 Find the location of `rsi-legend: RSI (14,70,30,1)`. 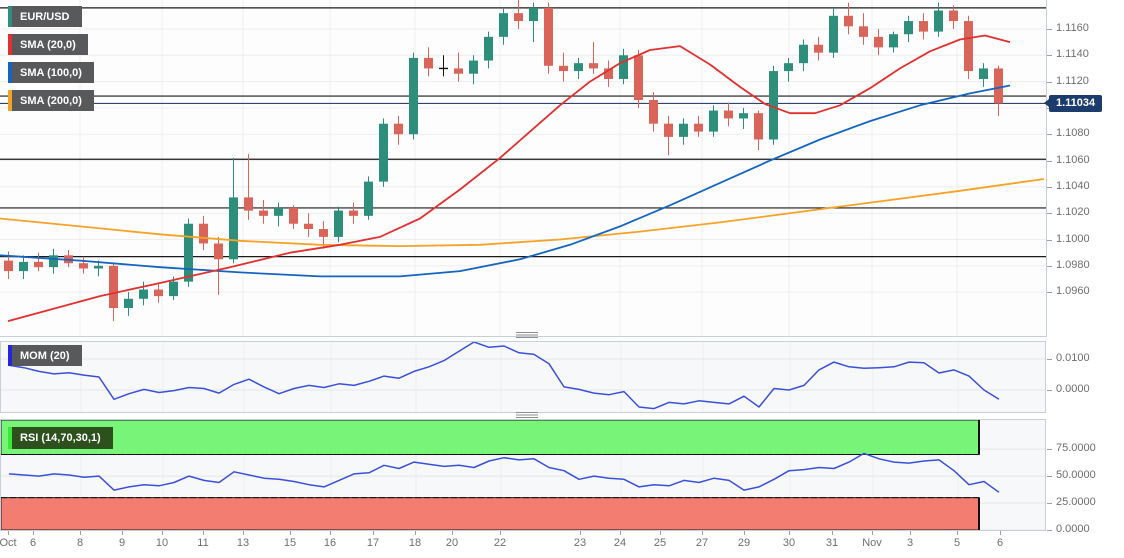

rsi-legend: RSI (14,70,30,1) is located at coordinates (60, 438).